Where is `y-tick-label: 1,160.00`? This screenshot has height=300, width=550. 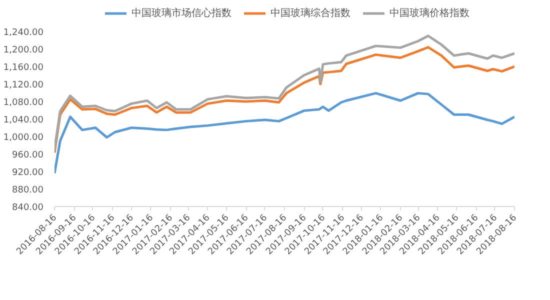
y-tick-label: 1,160.00 is located at coordinates (23, 68).